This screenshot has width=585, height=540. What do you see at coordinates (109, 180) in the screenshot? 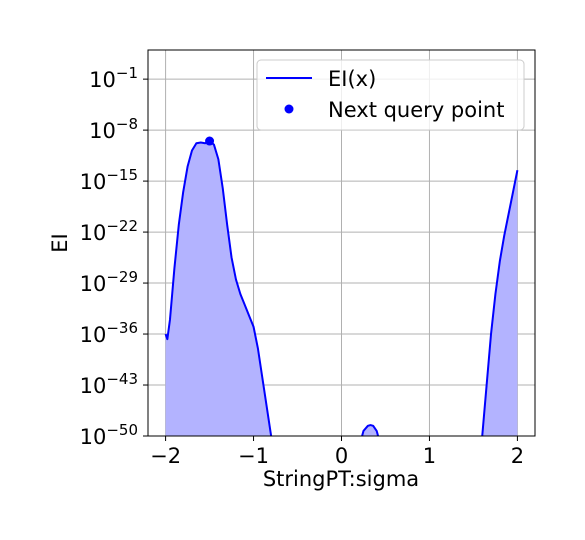
I see `y-tick-label: 10⁻¹⁵` at bounding box center [109, 180].